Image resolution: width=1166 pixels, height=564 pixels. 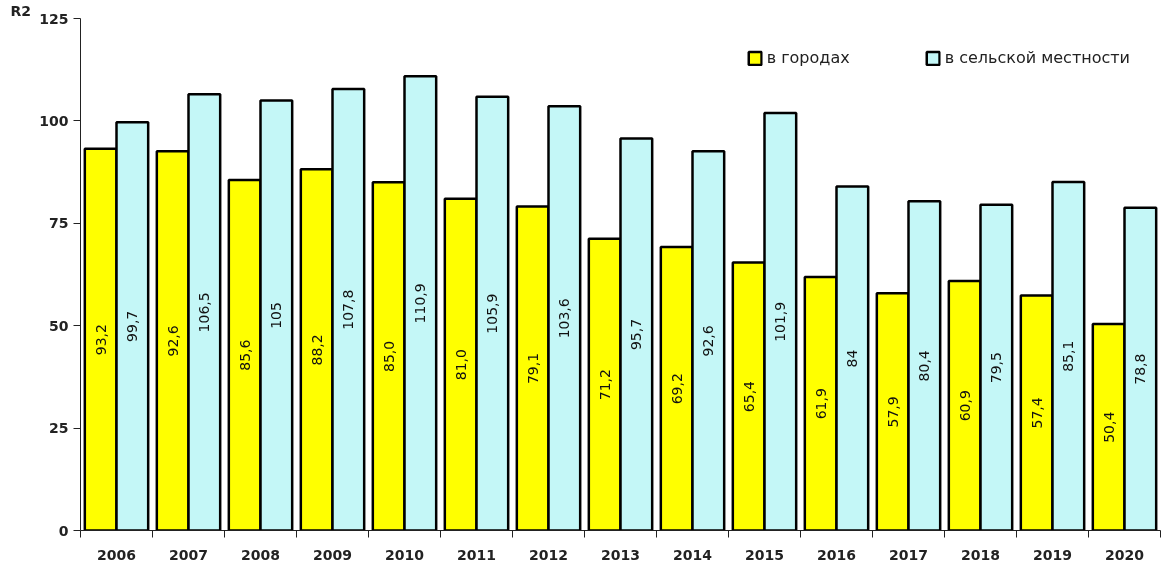 What do you see at coordinates (636, 334) in the screenshot?
I see `data-label: 95,7` at bounding box center [636, 334].